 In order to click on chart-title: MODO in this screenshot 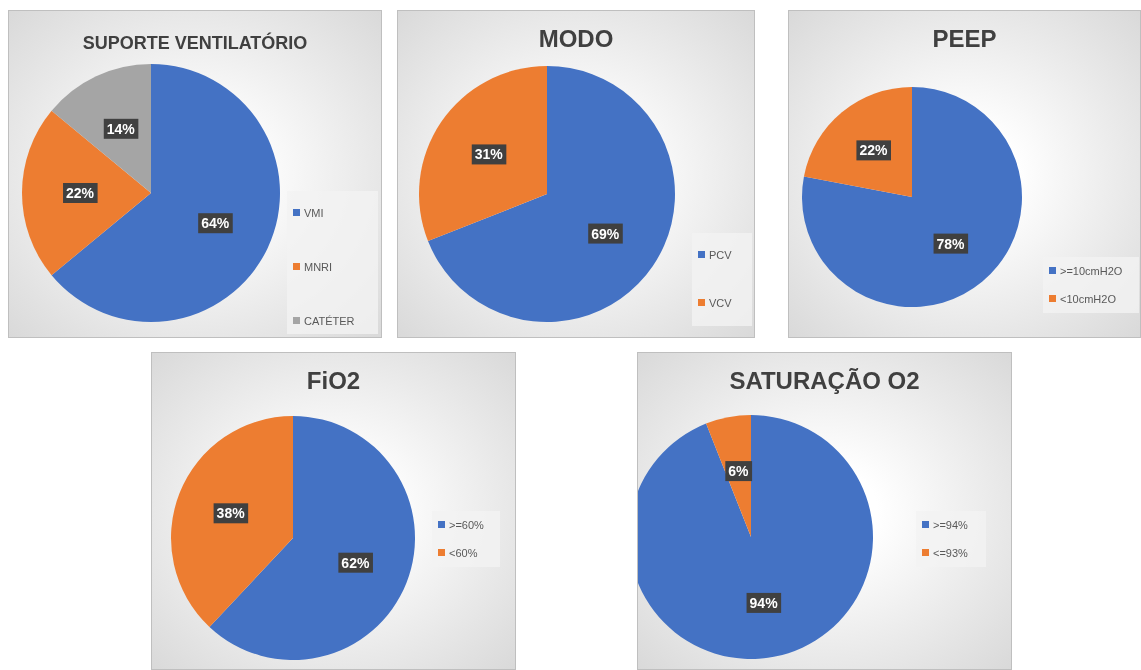, I will do `click(576, 38)`.